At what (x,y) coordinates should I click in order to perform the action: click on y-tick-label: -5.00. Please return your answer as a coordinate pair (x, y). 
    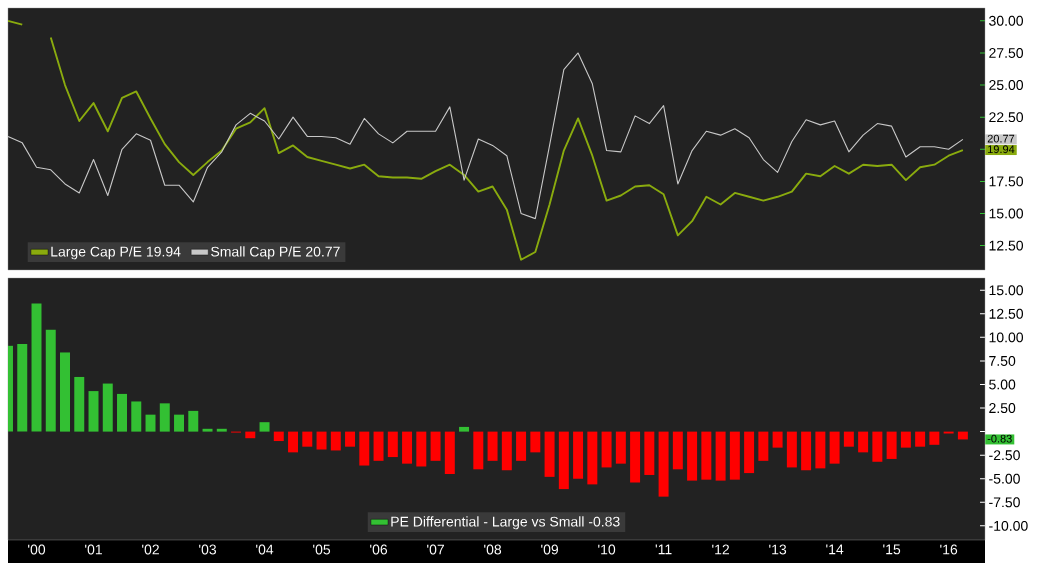
    Looking at the image, I should click on (1004, 478).